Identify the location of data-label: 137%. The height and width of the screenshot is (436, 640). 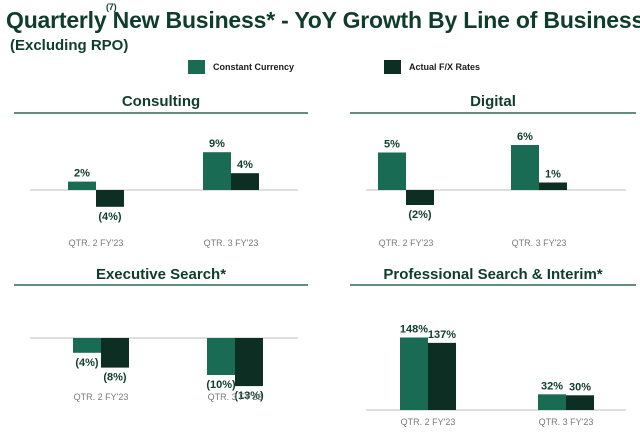
(442, 335).